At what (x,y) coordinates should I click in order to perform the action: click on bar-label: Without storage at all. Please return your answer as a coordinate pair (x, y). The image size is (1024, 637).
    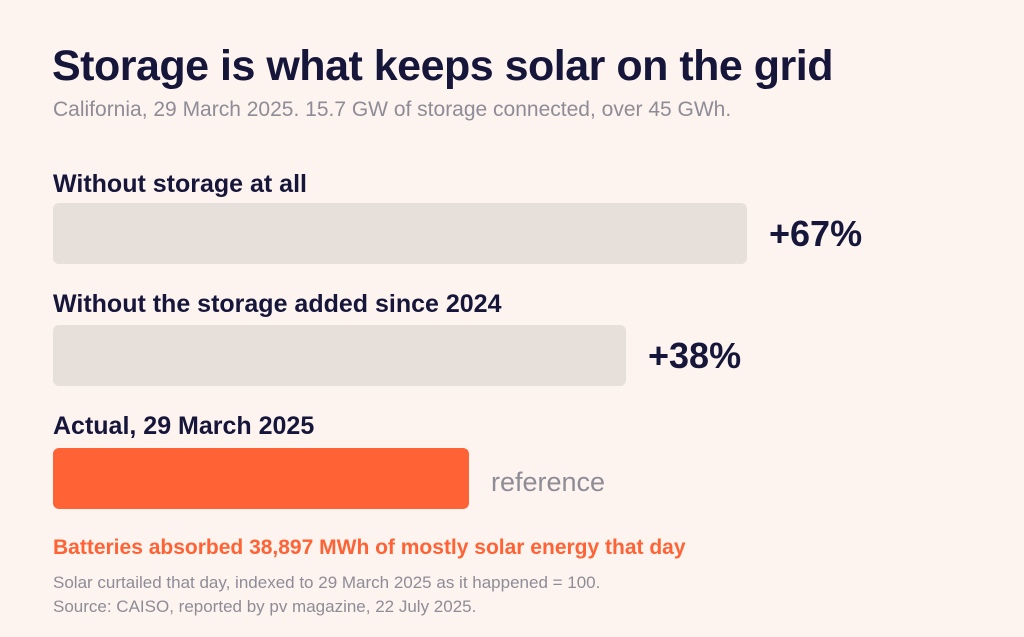
    Looking at the image, I should click on (180, 184).